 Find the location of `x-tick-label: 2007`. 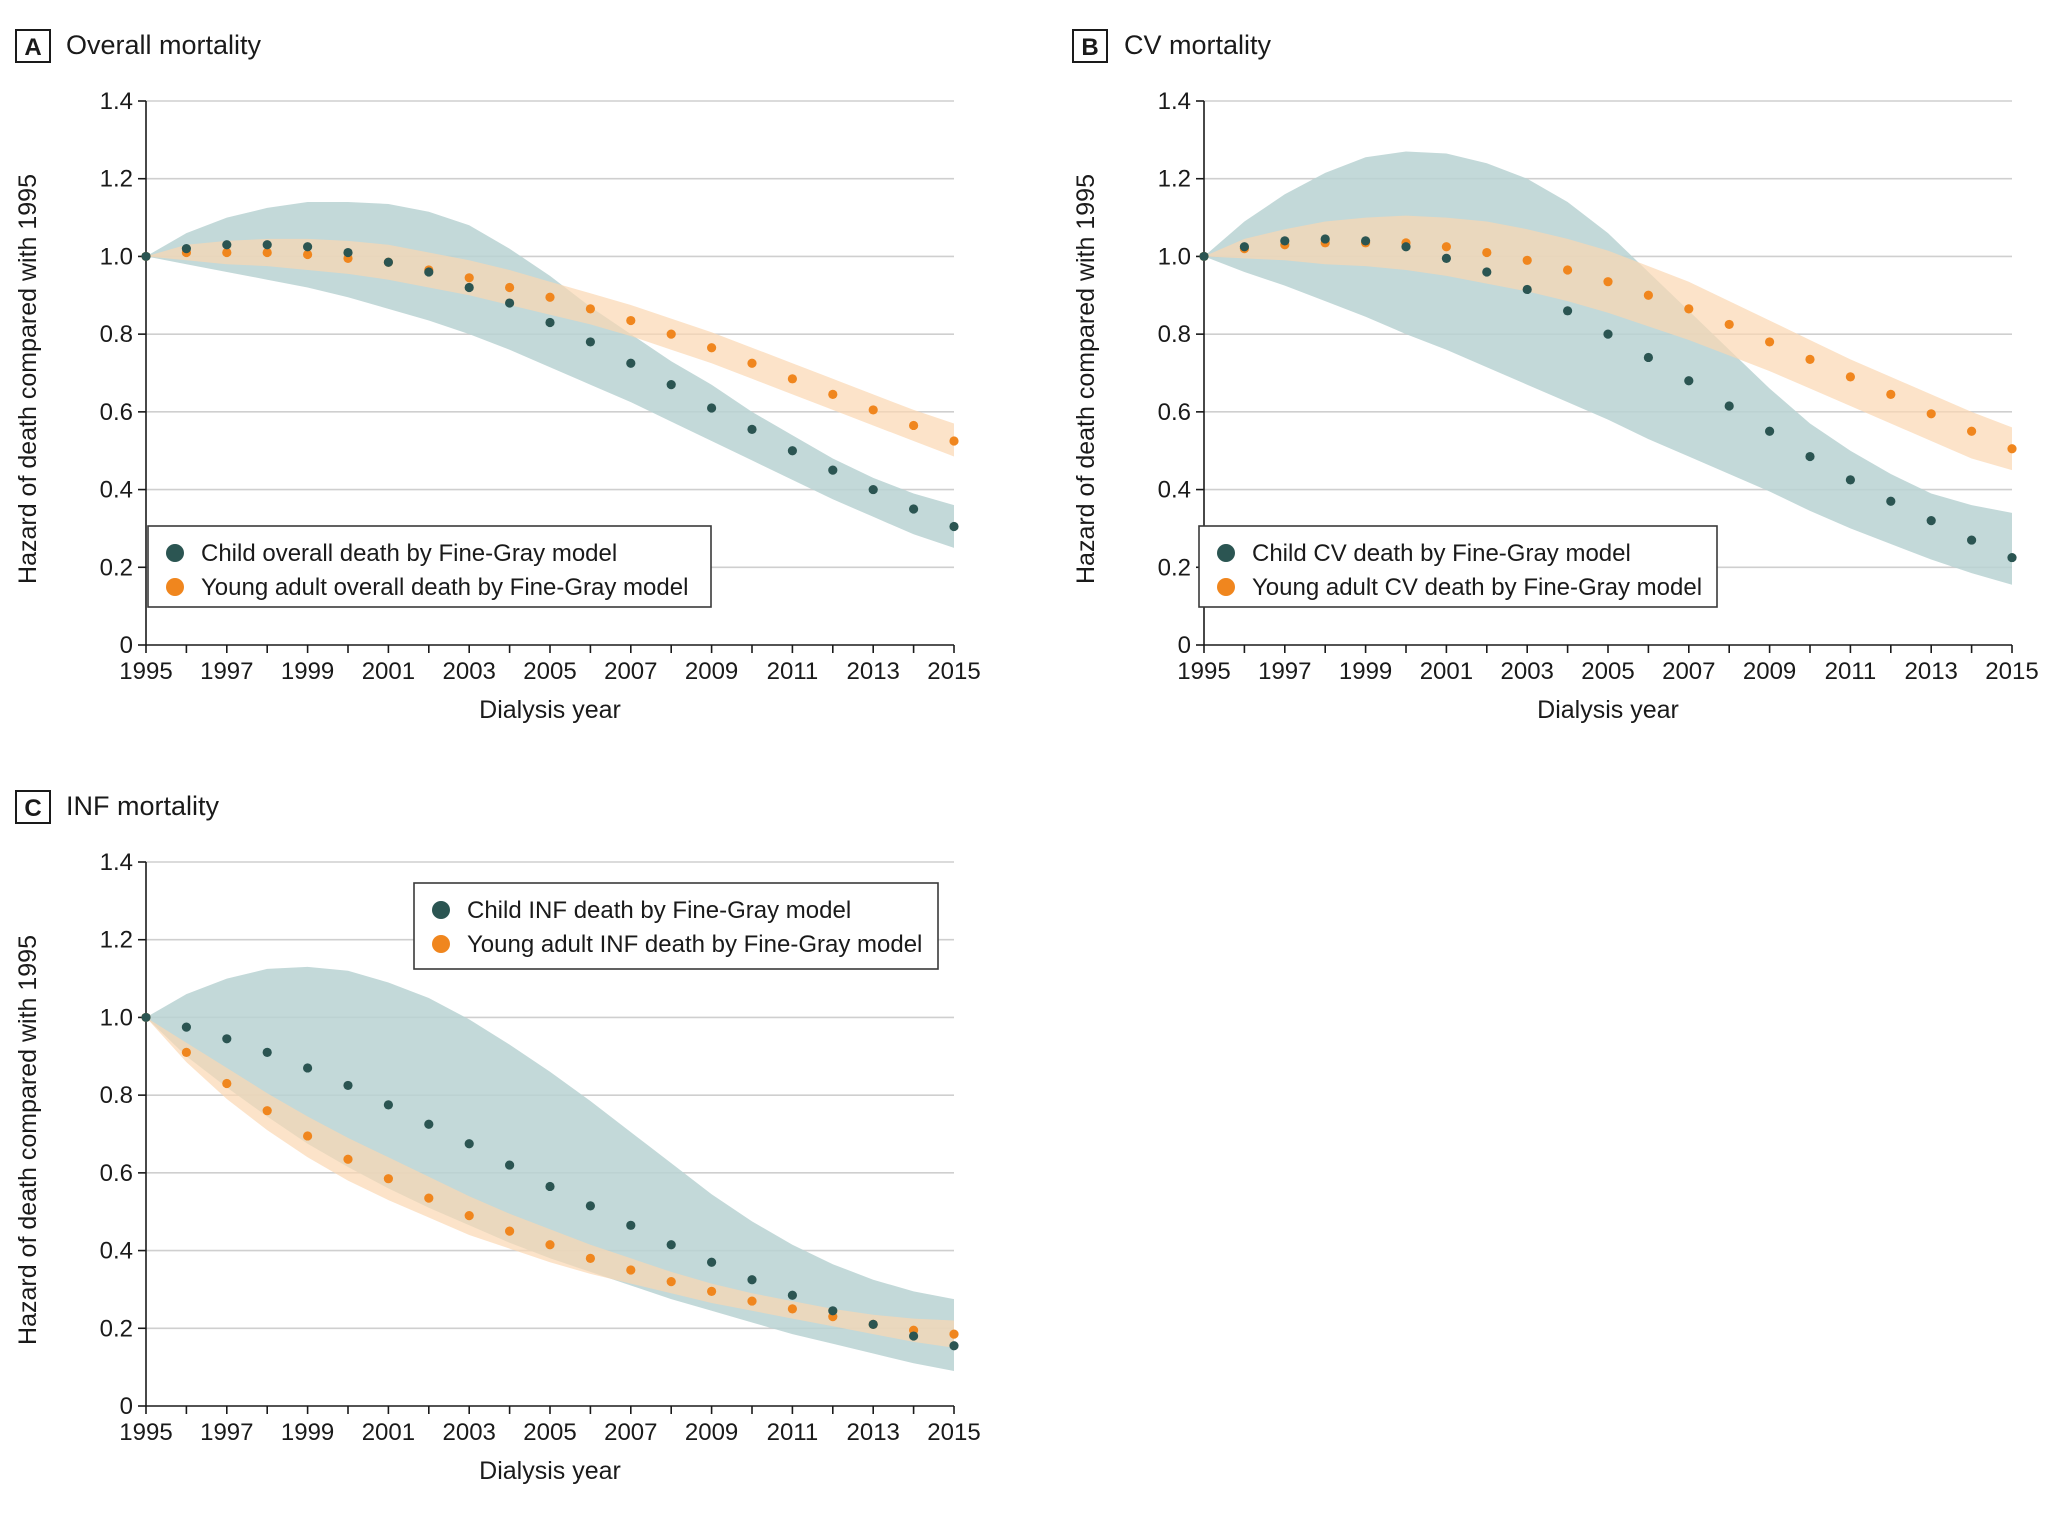

x-tick-label: 2007 is located at coordinates (1688, 671).